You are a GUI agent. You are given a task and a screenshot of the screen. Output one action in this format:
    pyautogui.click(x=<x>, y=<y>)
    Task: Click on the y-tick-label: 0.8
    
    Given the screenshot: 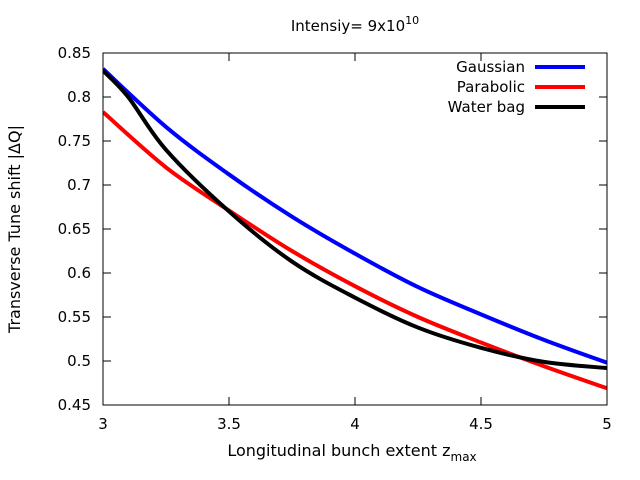 What is the action you would take?
    pyautogui.click(x=79, y=97)
    